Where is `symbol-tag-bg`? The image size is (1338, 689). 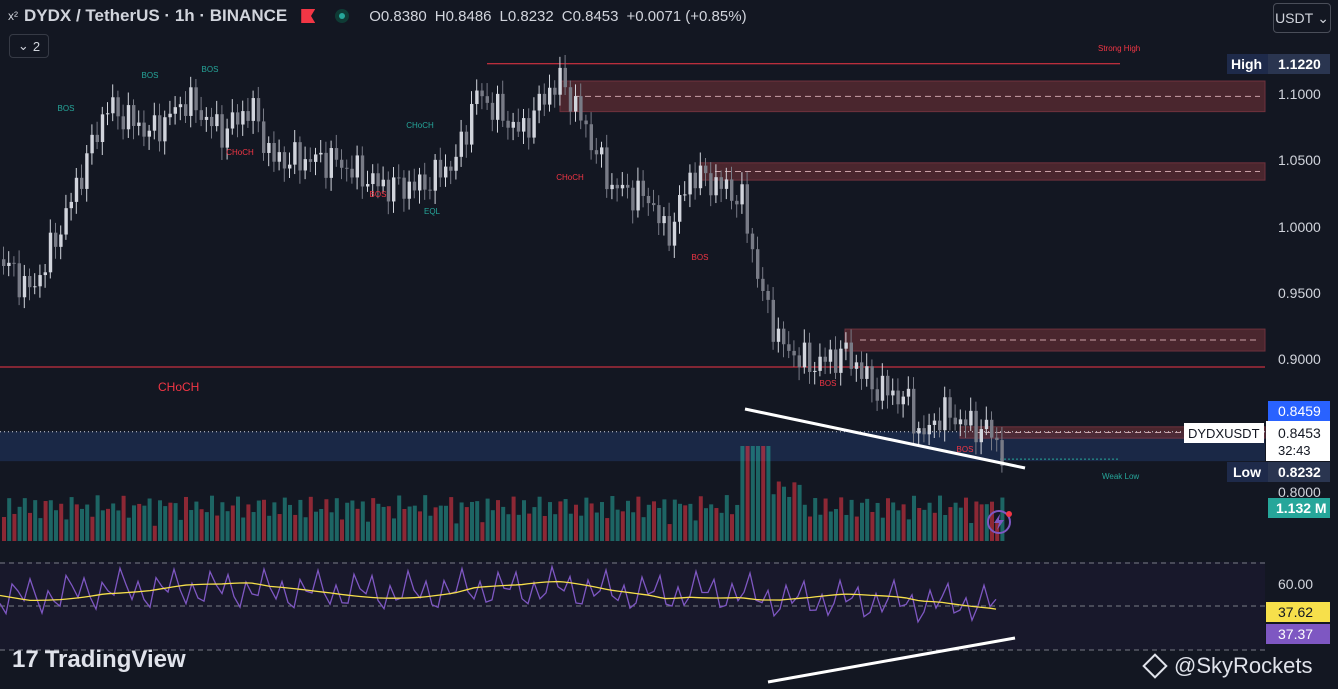
symbol-tag-bg is located at coordinates (1224, 433).